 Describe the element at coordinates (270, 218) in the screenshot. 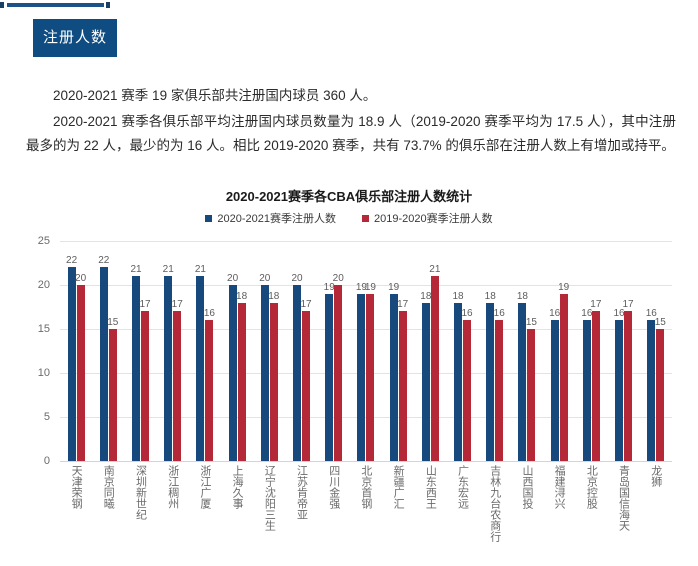

I see `legend-item: 2020-2021赛季注册人数` at that location.